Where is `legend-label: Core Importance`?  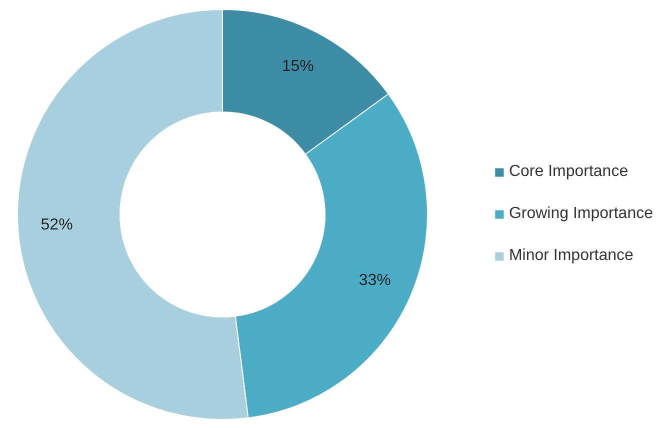
legend-label: Core Importance is located at coordinates (568, 172).